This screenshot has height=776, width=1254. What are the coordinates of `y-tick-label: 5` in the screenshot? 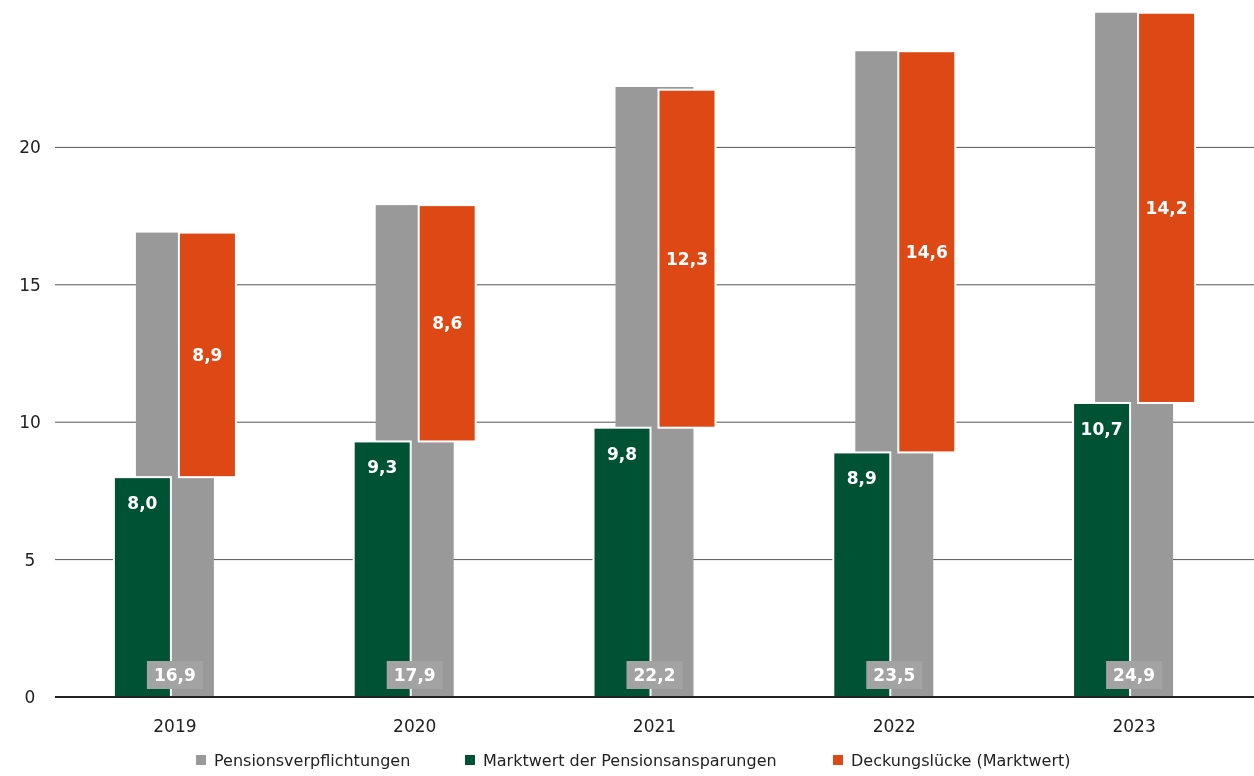 It's located at (30, 559).